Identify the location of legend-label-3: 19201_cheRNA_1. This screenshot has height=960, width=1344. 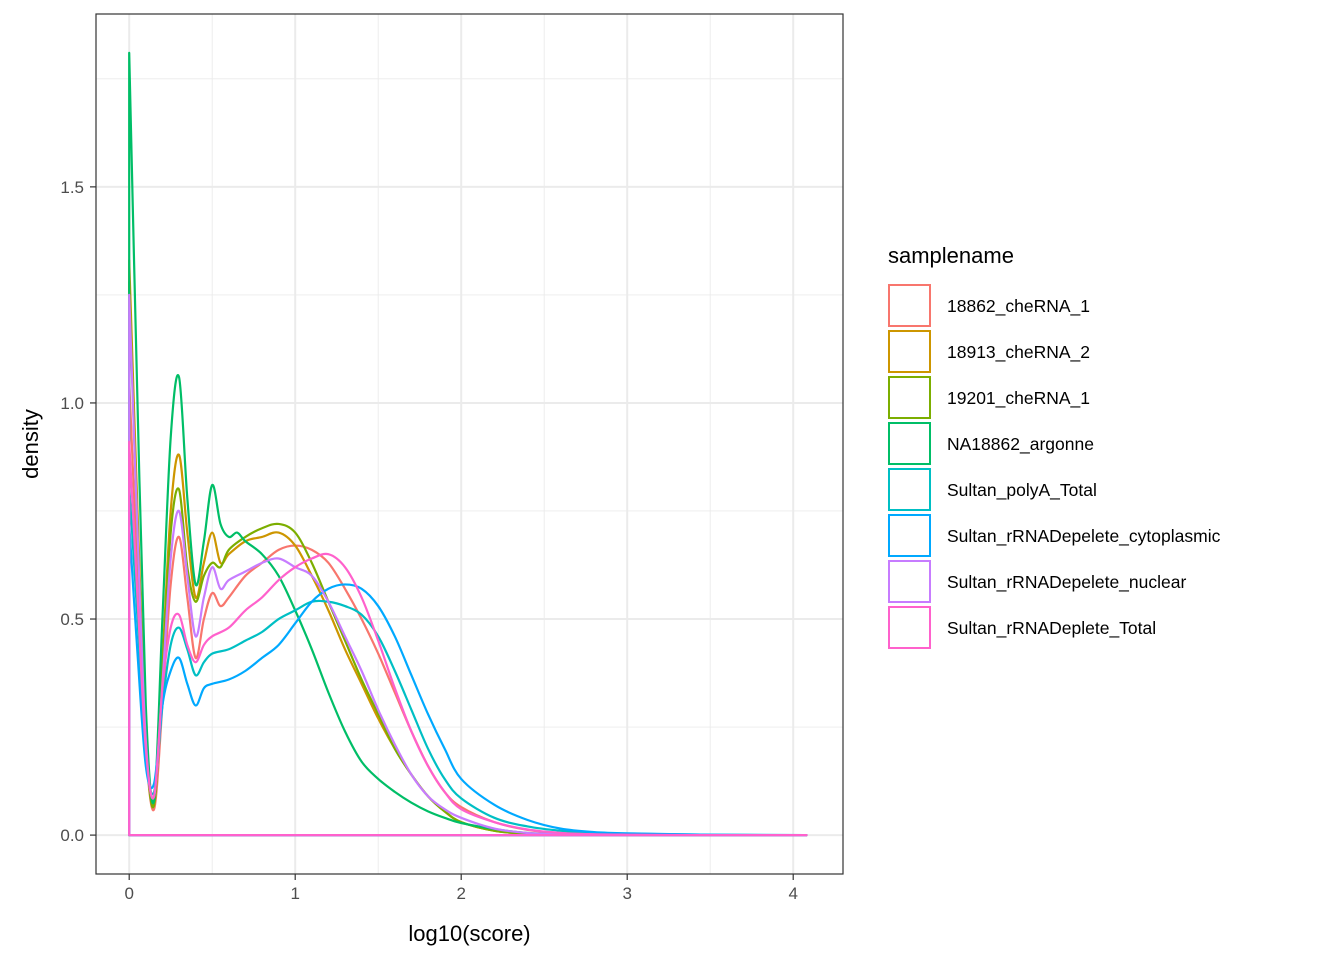
(1018, 398).